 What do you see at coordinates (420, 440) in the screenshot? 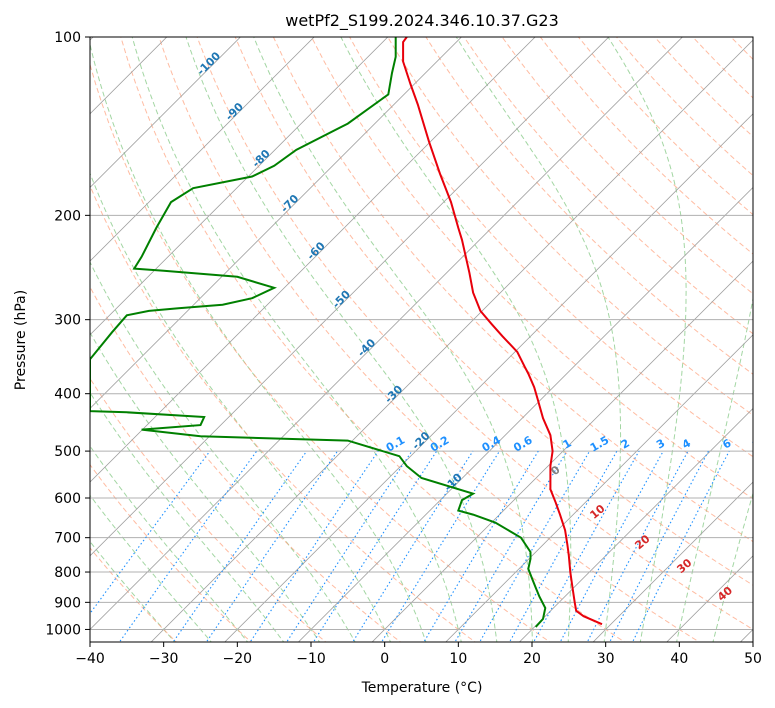
I see `isotherm-label: -20` at bounding box center [420, 440].